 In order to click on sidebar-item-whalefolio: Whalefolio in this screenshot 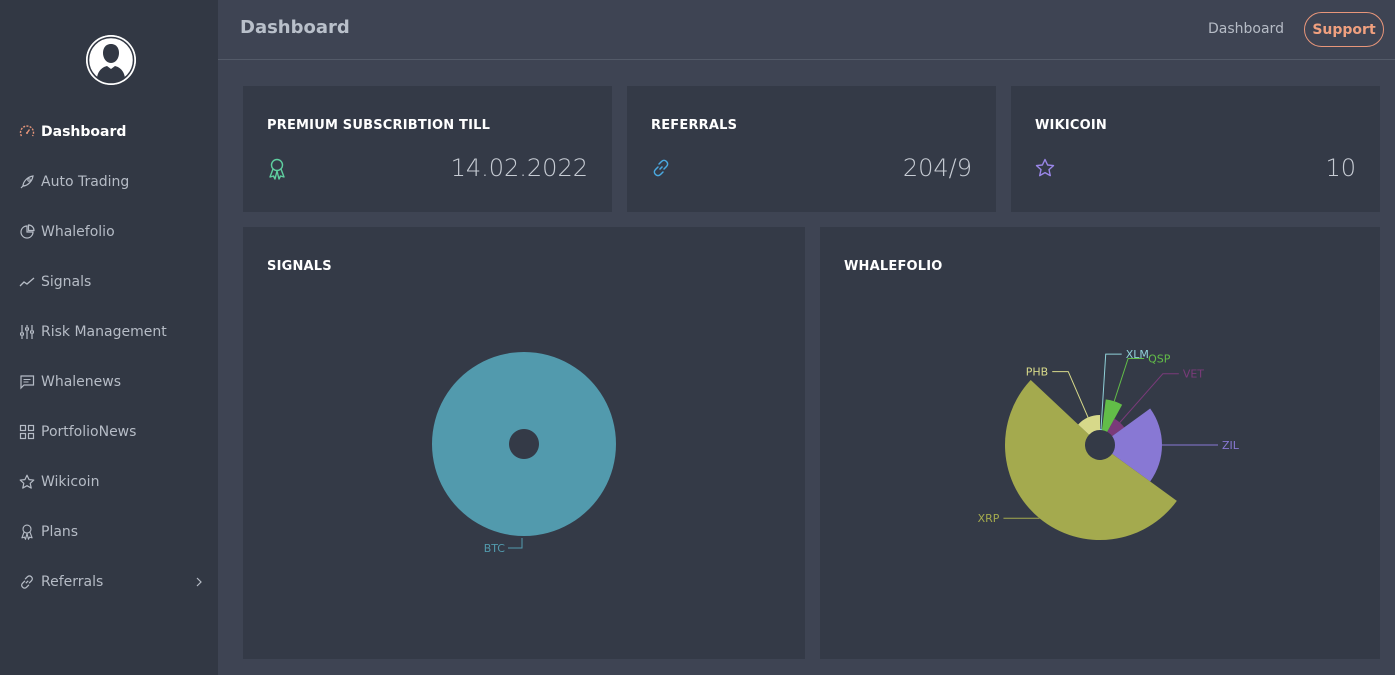, I will do `click(109, 232)`.